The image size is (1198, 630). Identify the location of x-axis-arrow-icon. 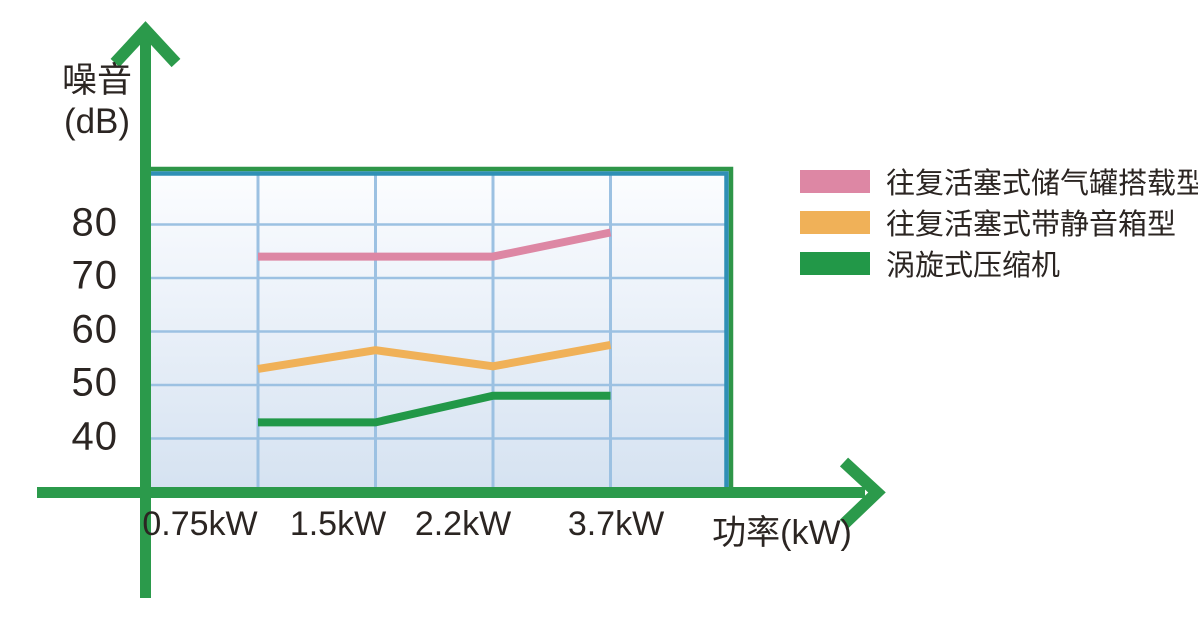
(862, 493).